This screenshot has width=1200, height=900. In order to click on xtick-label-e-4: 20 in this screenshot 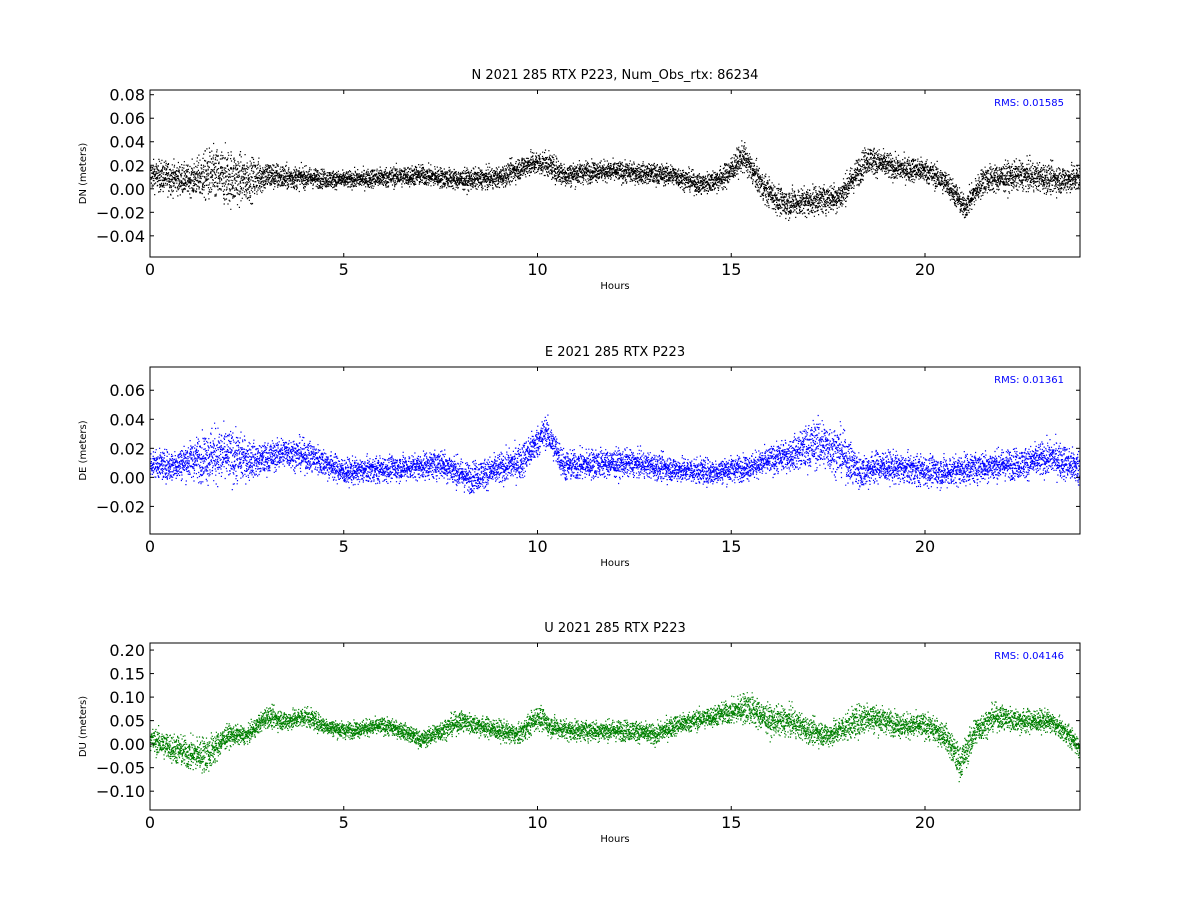, I will do `click(925, 546)`.